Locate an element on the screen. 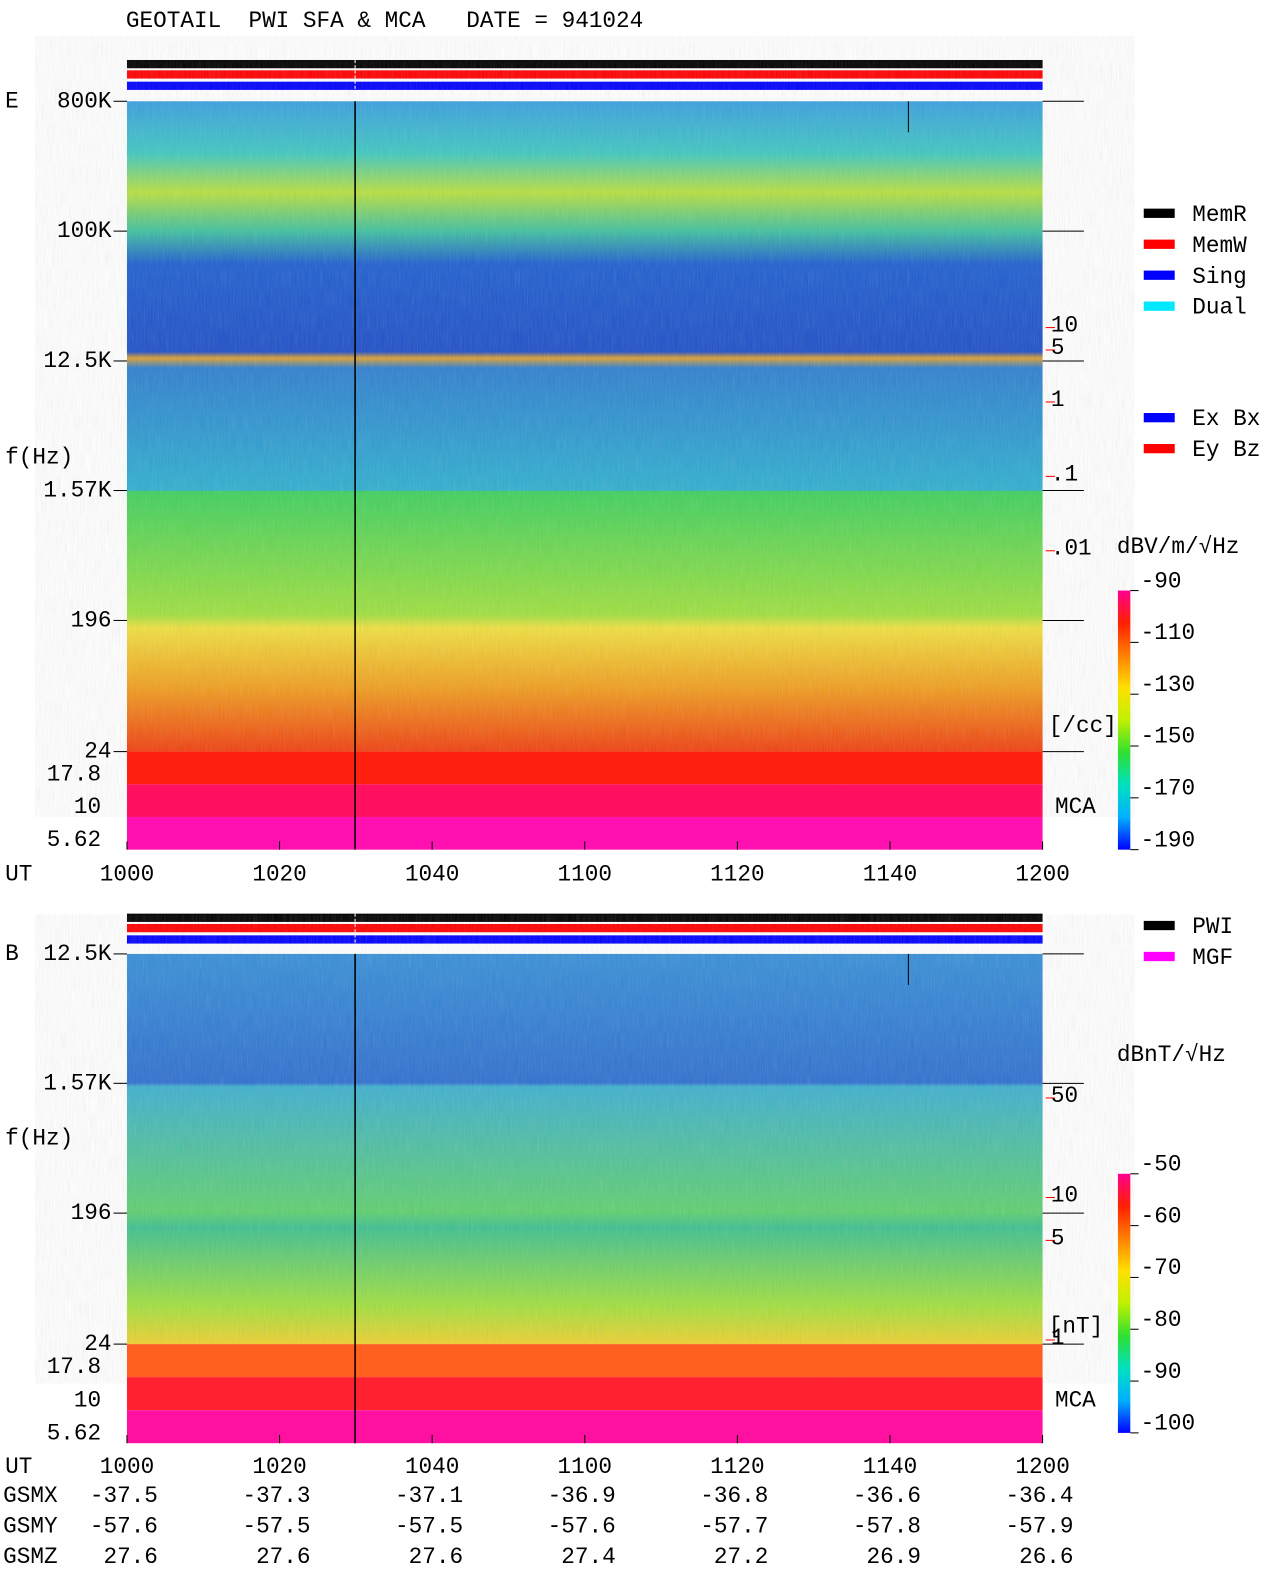 Image resolution: width=1280 pixels, height=1593 pixels. y2-axis-label: [/cc] is located at coordinates (1083, 726).